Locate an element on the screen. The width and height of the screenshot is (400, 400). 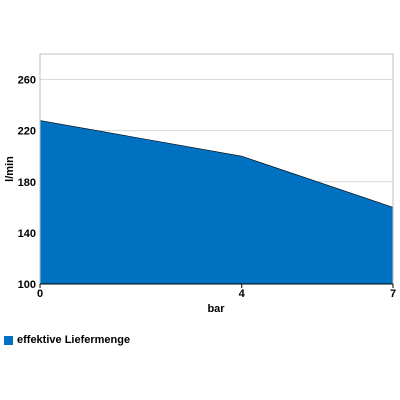
legend: effektive Liefermenge is located at coordinates (67, 340).